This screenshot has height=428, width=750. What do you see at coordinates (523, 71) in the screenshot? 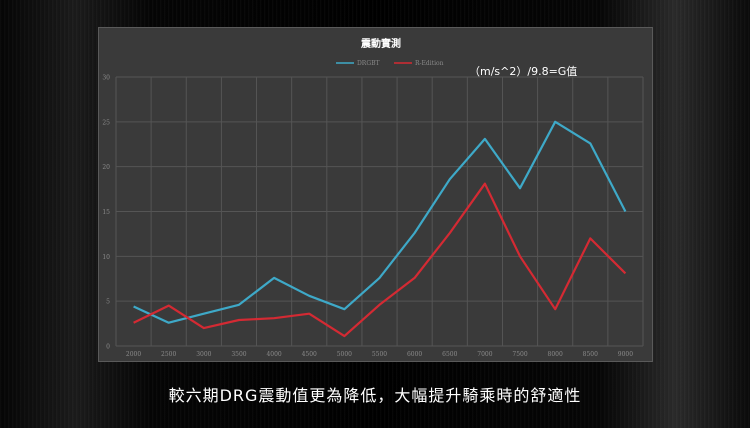
I see `unit-annotation: （m/s^2）/9.8=G值` at bounding box center [523, 71].